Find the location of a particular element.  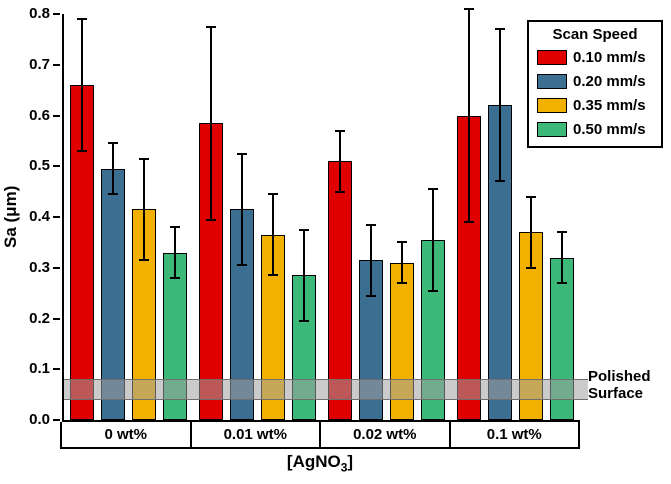

y-tick-label: 0.1 is located at coordinates (39, 369).